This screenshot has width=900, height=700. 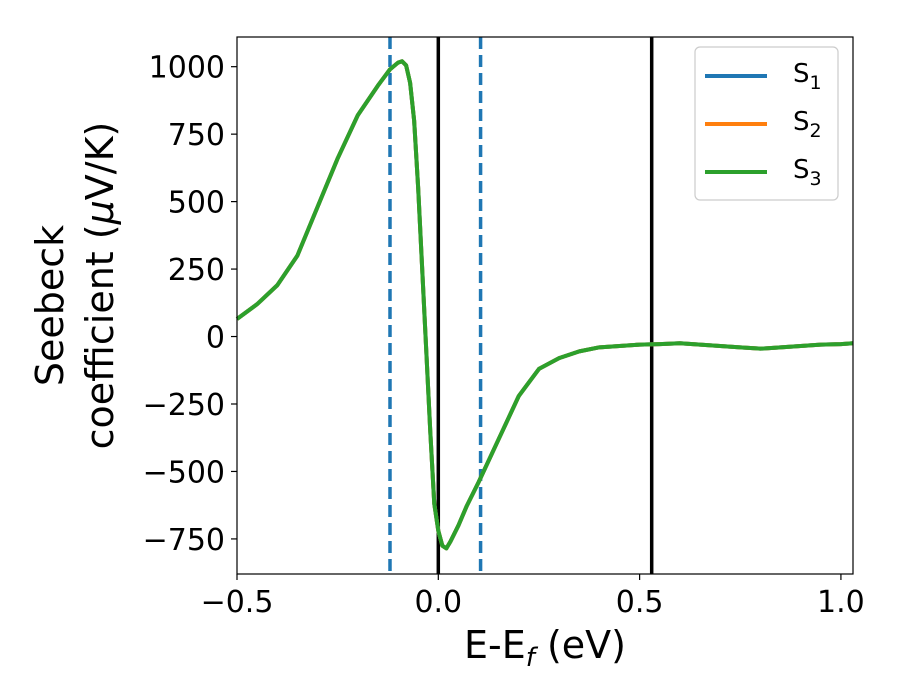 I want to click on y-tick-label: 1000, so click(x=187, y=68).